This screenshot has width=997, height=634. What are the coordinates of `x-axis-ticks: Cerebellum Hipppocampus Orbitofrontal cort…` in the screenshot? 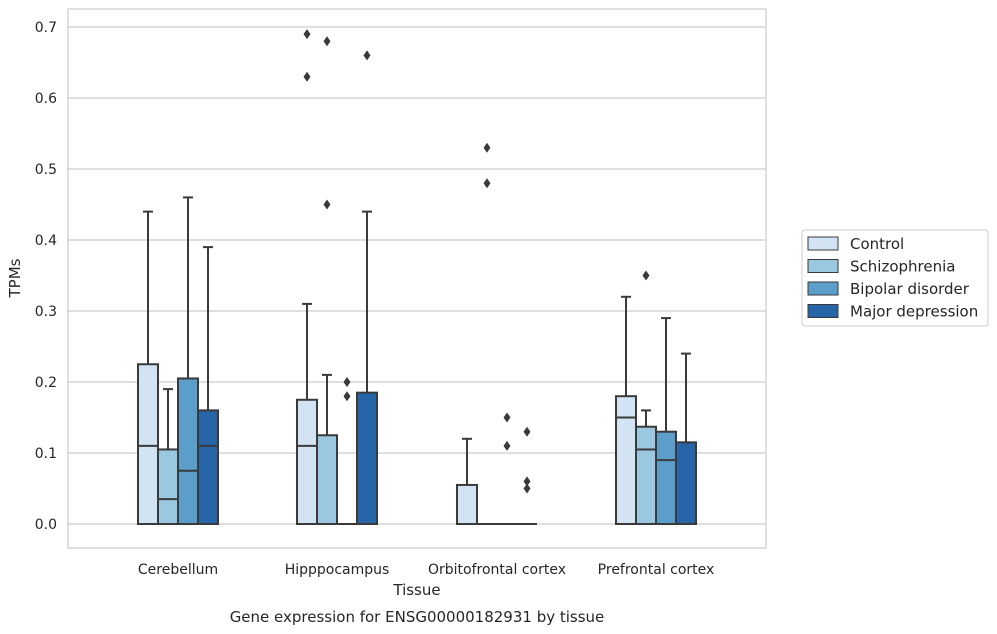 It's located at (426, 570).